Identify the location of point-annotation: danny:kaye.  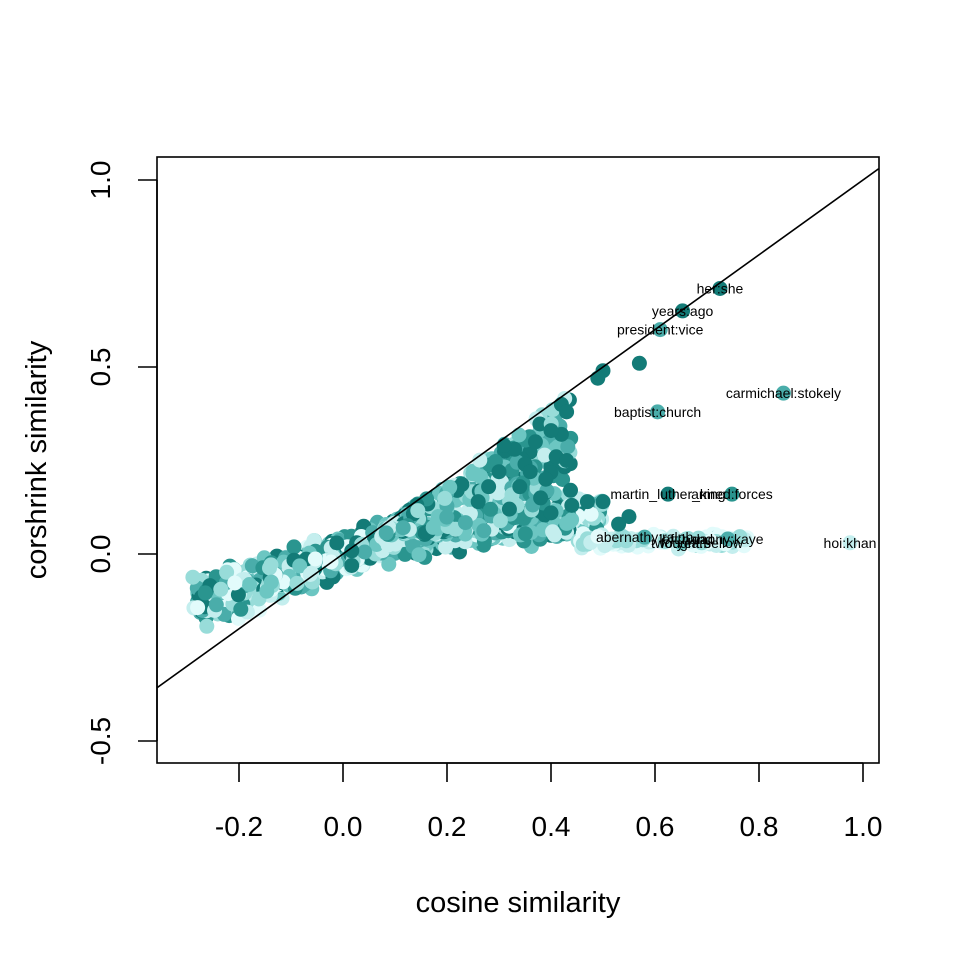
(728, 539).